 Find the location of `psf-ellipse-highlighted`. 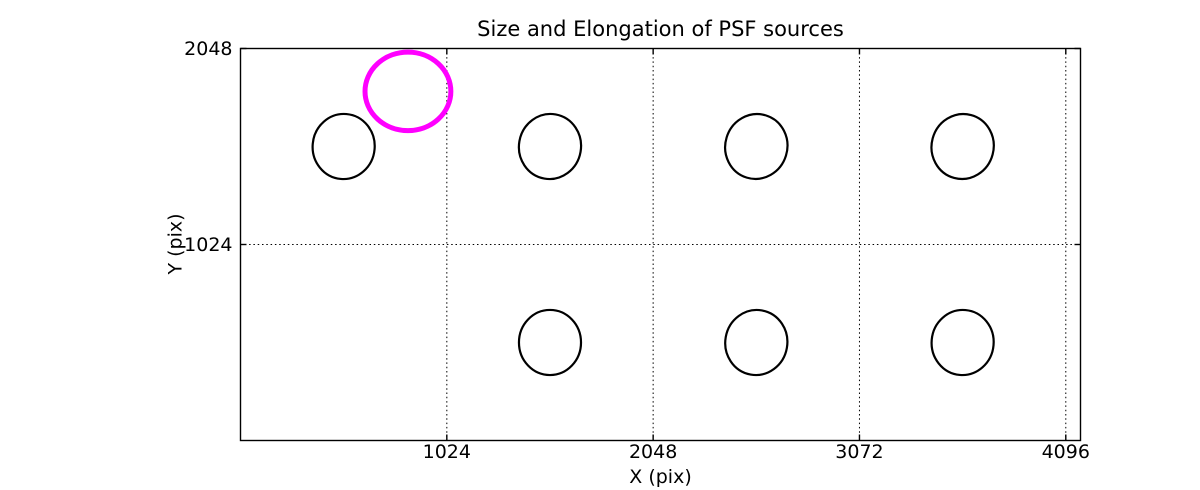

psf-ellipse-highlighted is located at coordinates (408, 91).